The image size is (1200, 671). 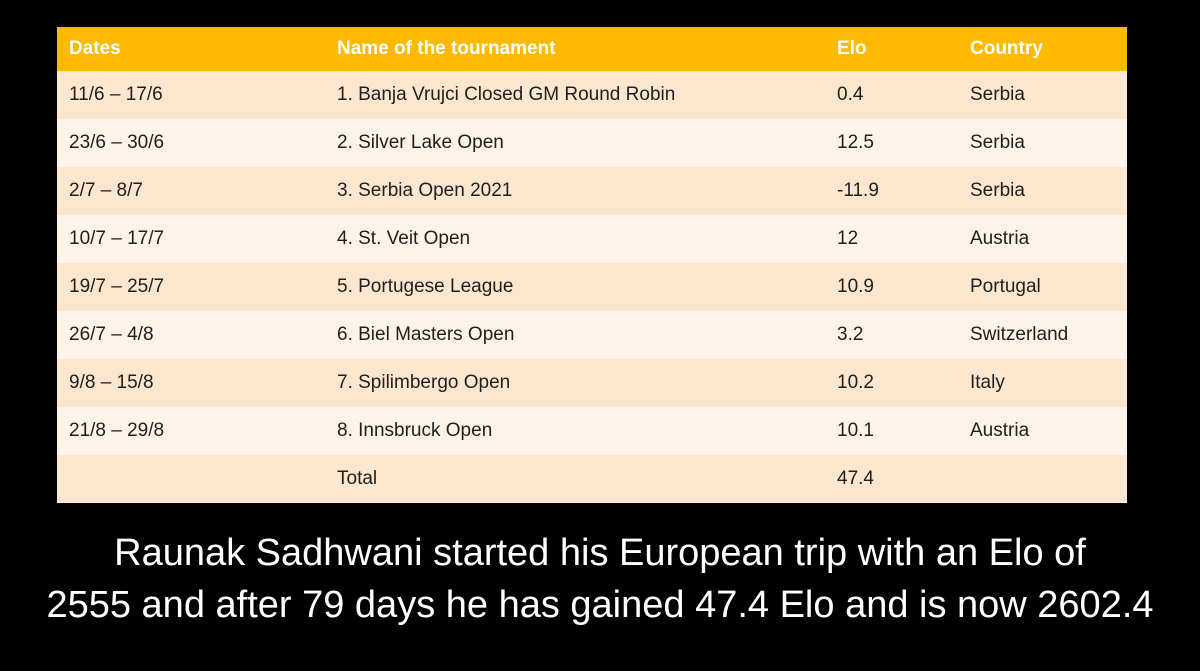 What do you see at coordinates (575, 335) in the screenshot?
I see `table-cell: 6. Biel Masters Open` at bounding box center [575, 335].